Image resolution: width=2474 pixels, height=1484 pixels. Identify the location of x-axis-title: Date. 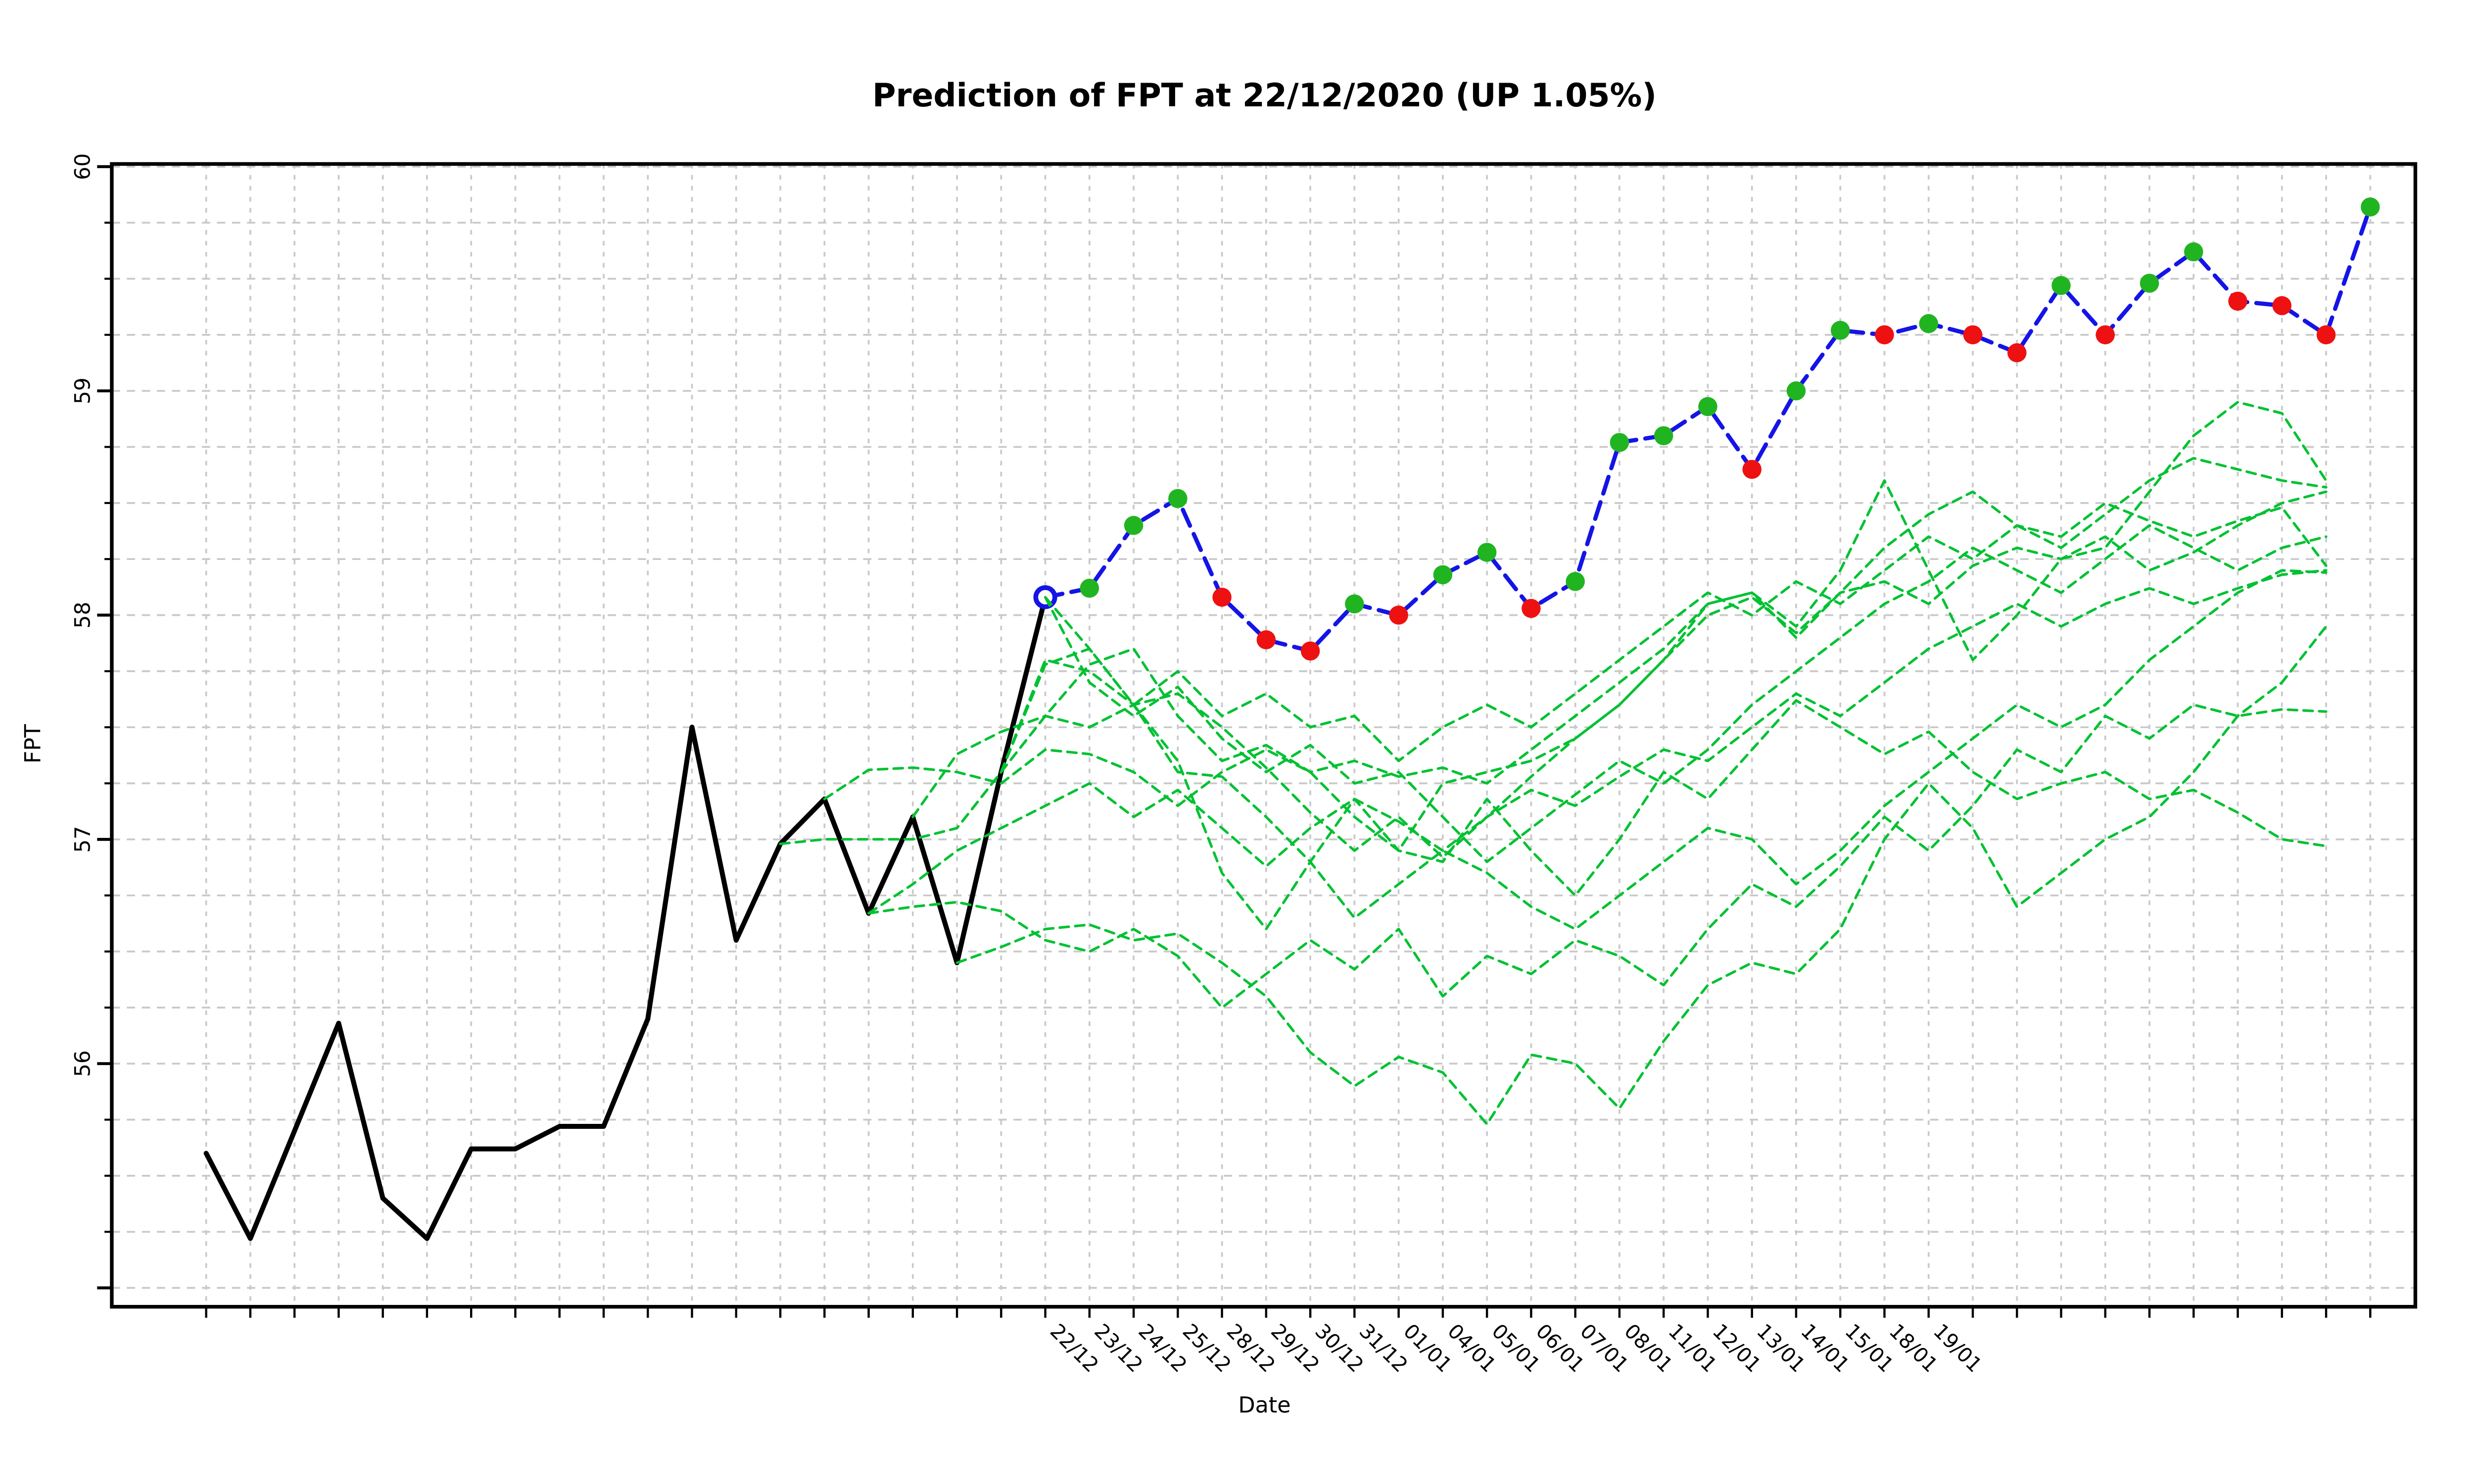
(1264, 1405).